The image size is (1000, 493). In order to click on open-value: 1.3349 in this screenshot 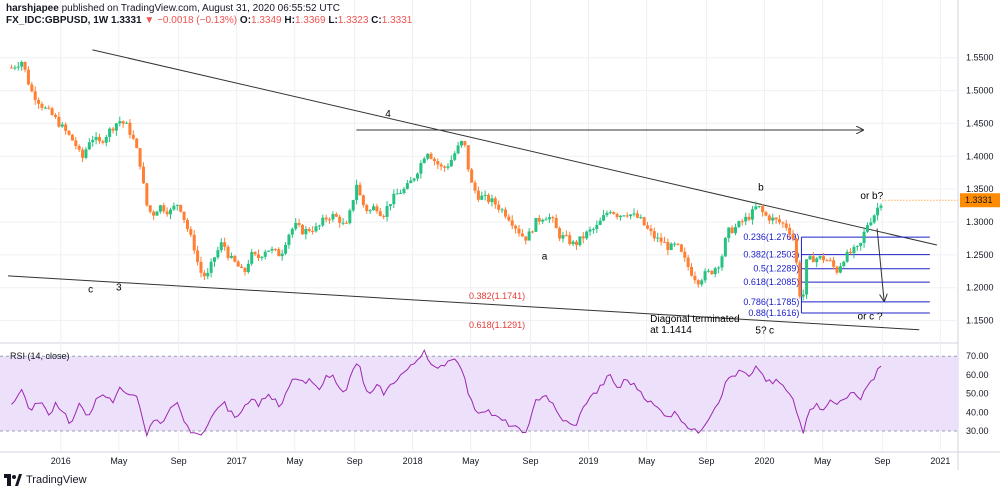, I will do `click(266, 20)`.